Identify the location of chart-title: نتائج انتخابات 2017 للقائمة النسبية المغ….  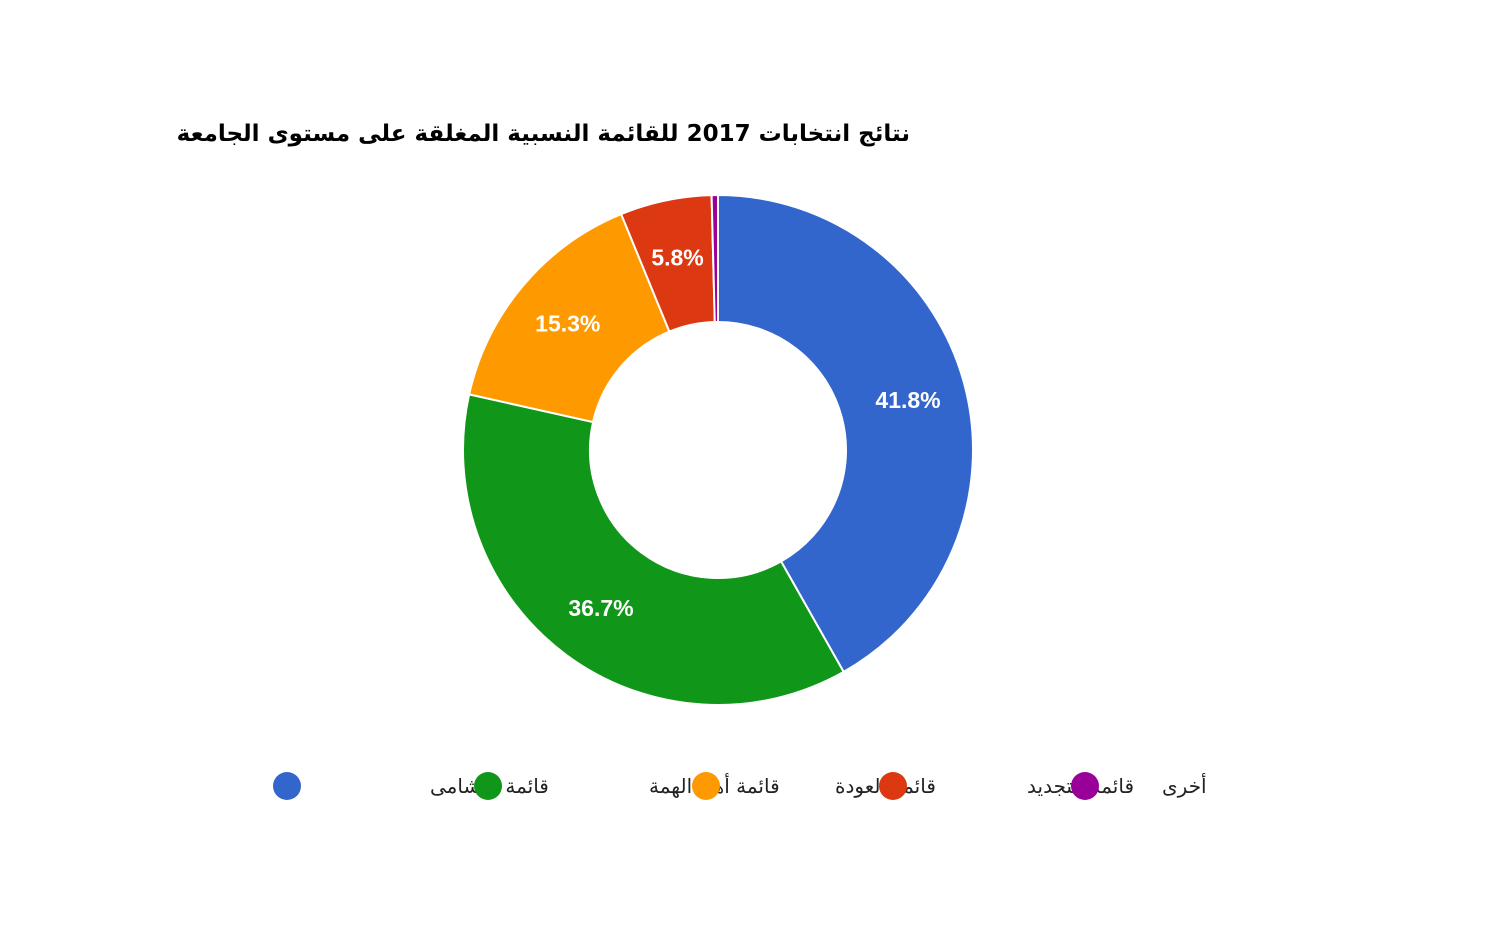
(543, 134).